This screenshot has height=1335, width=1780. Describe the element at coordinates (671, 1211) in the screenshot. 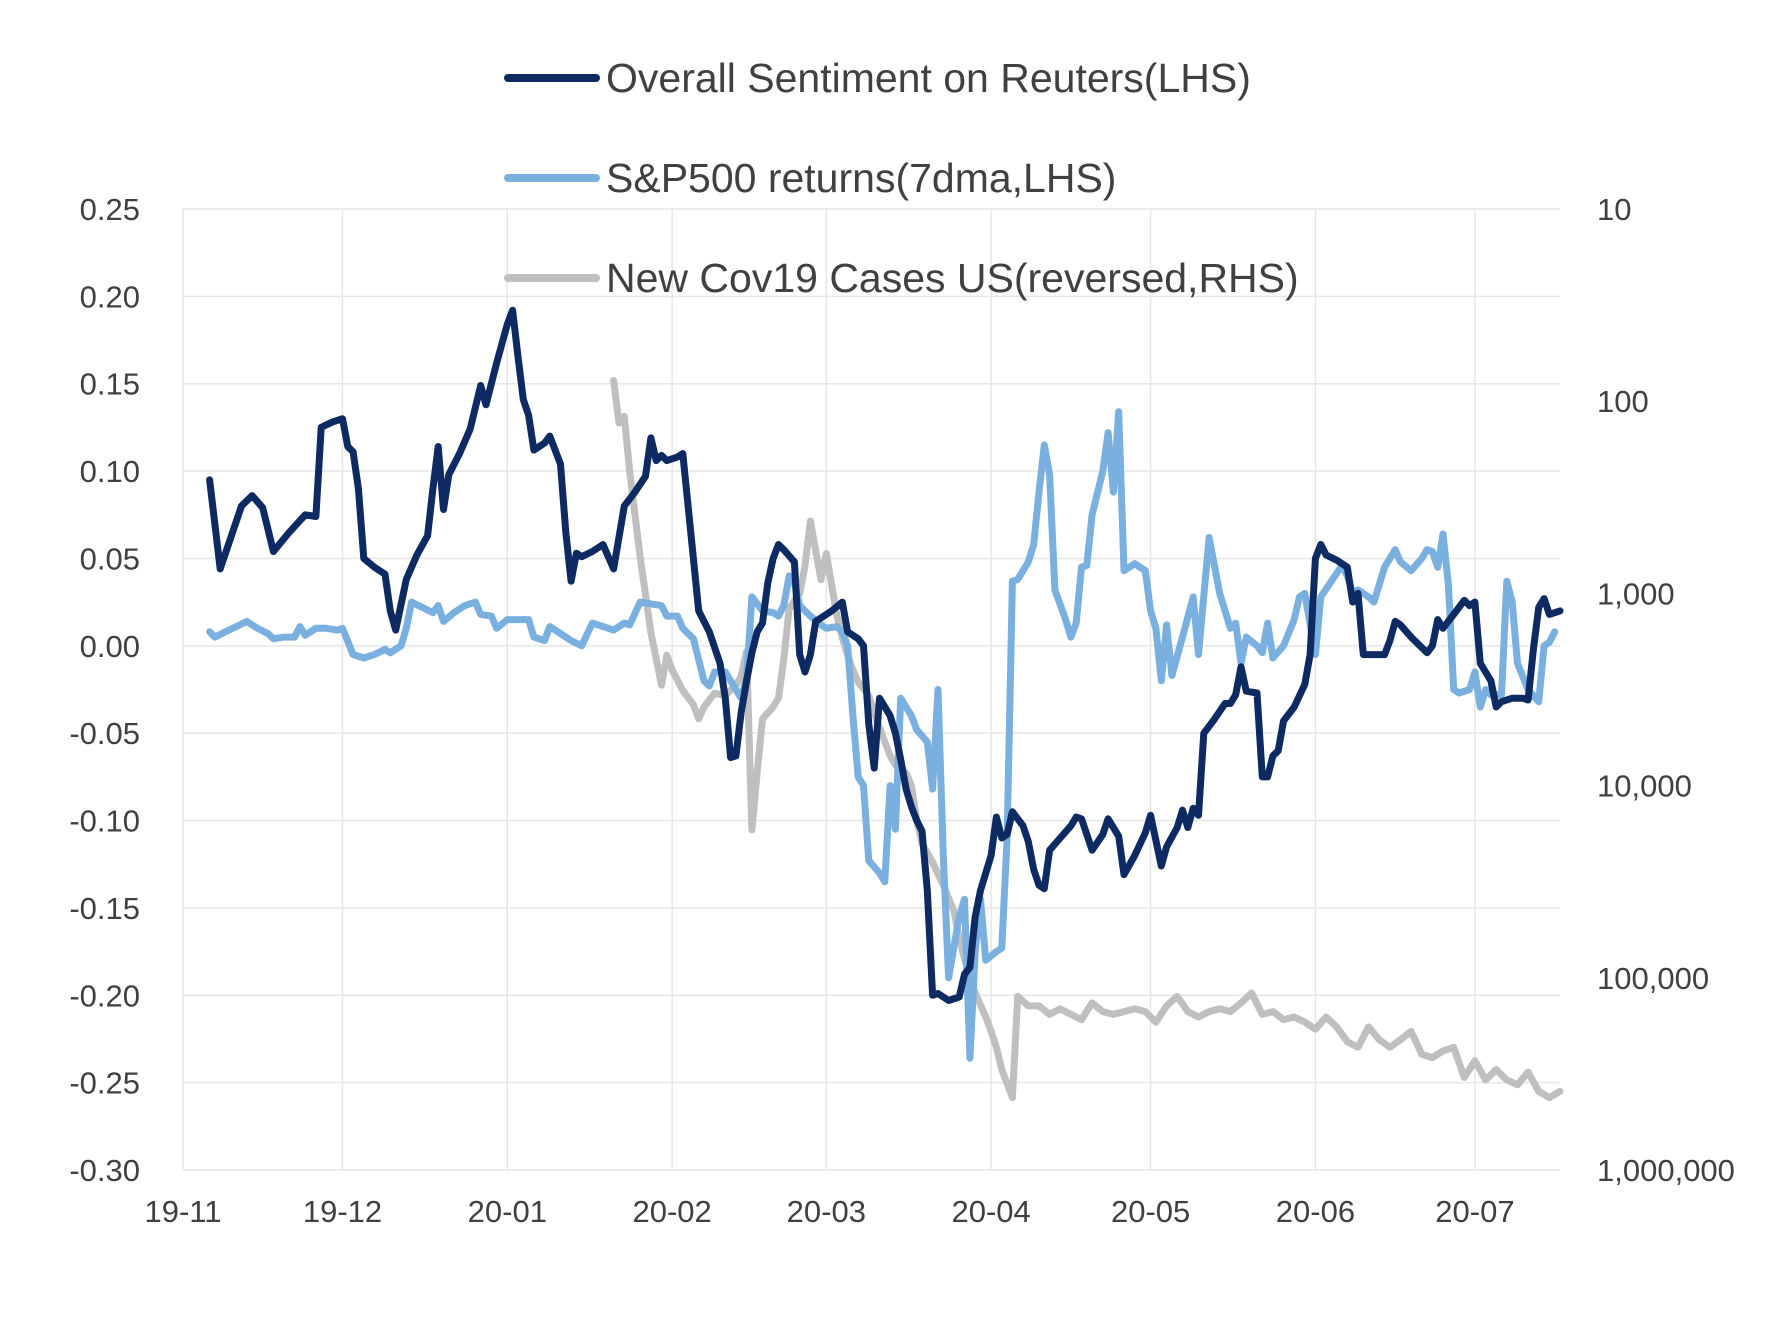

I see `x-tick-label: 20-02` at that location.